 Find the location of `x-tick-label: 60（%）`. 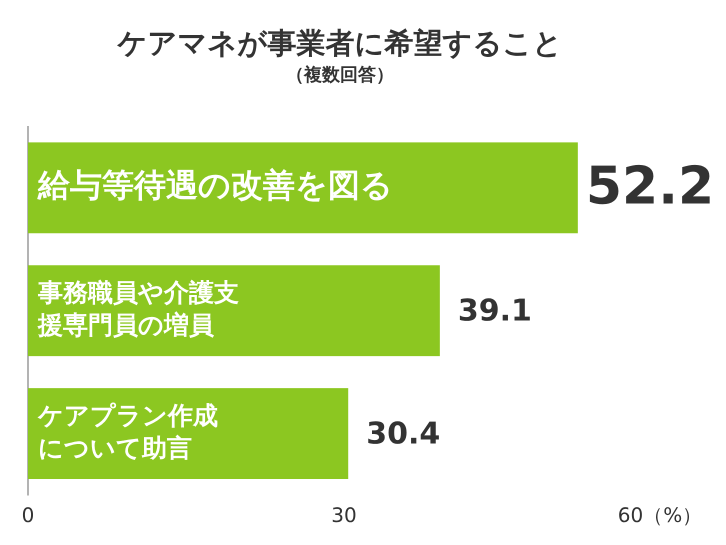

x-tick-label: 60（%） is located at coordinates (660, 515).